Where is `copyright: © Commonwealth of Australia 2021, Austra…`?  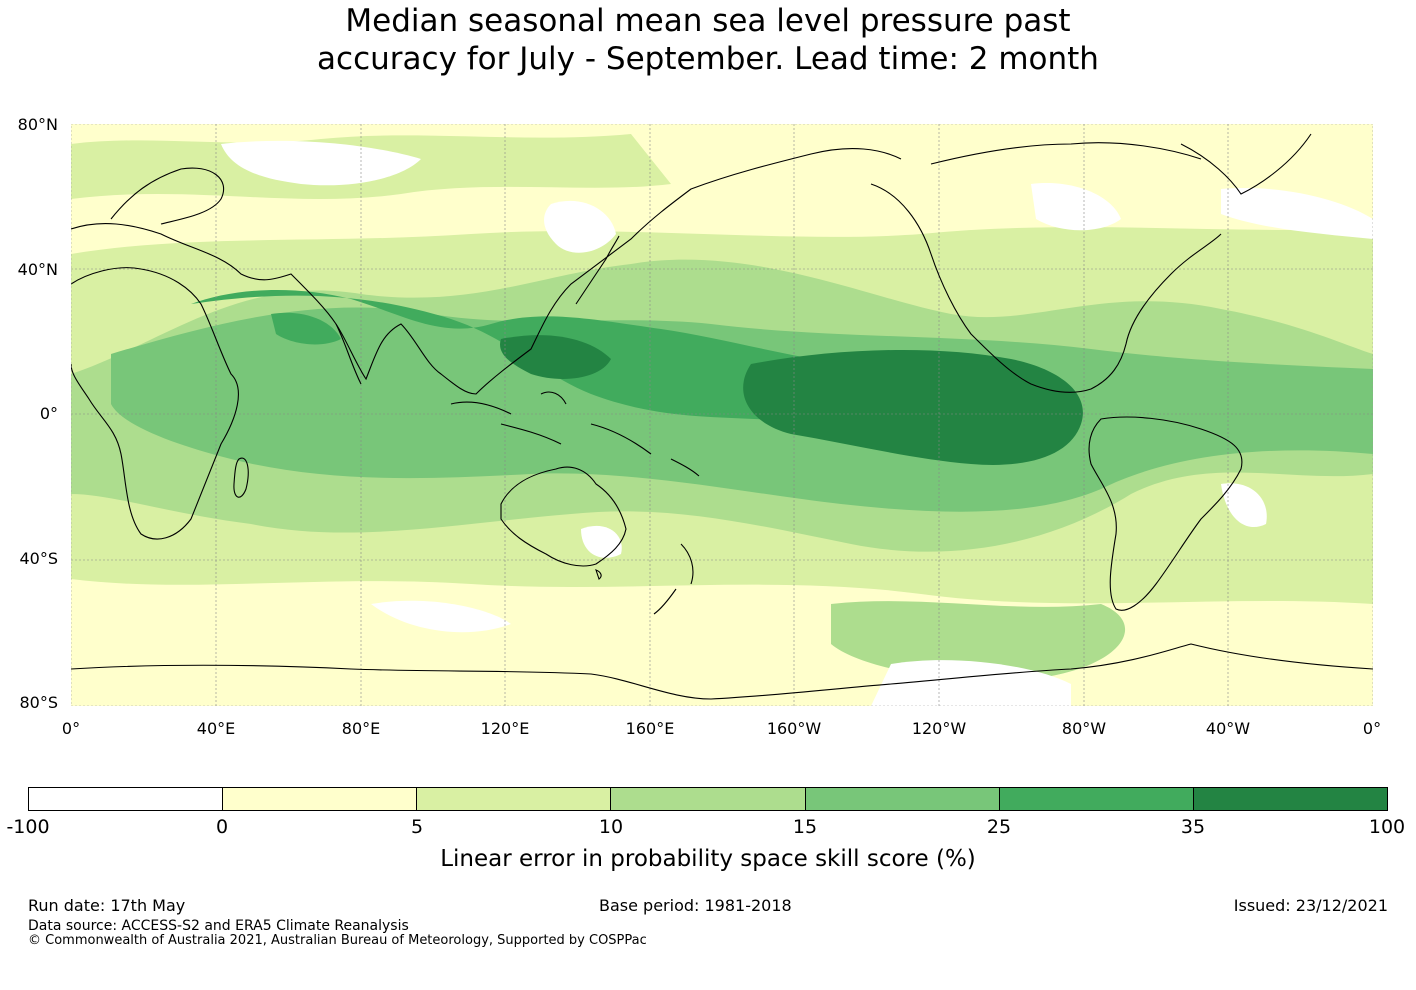
copyright: © Commonwealth of Australia 2021, Austra… is located at coordinates (337, 940).